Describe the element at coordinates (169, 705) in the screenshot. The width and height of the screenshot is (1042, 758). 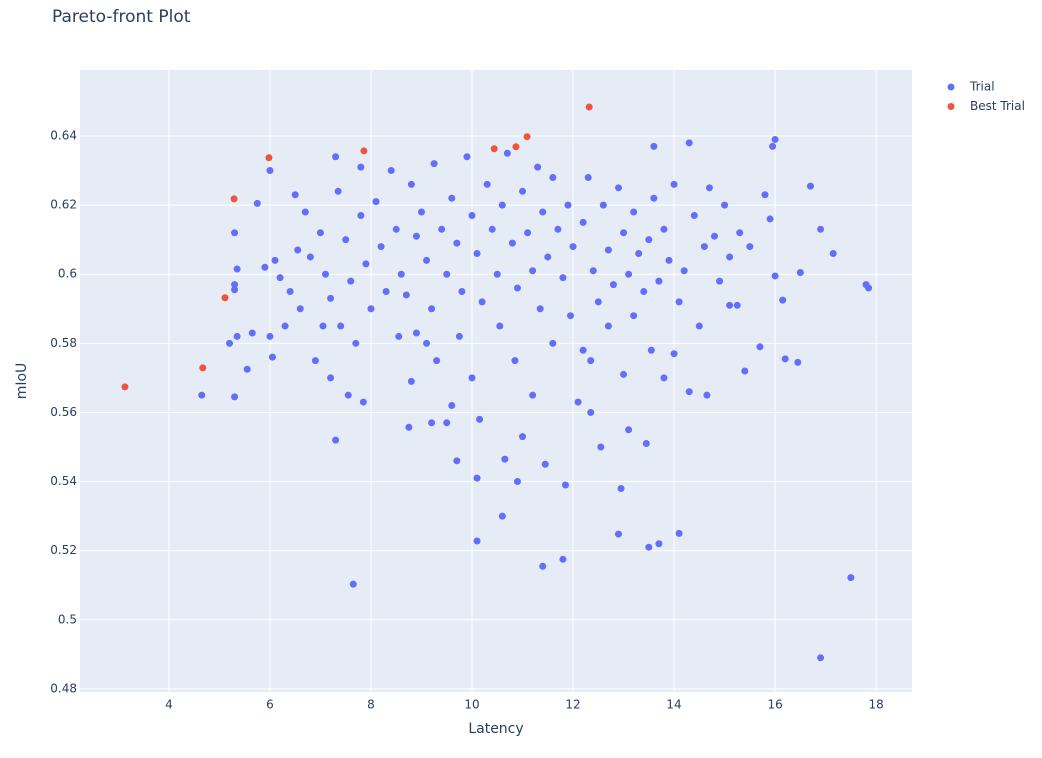
I see `x-tick-label: 4` at that location.